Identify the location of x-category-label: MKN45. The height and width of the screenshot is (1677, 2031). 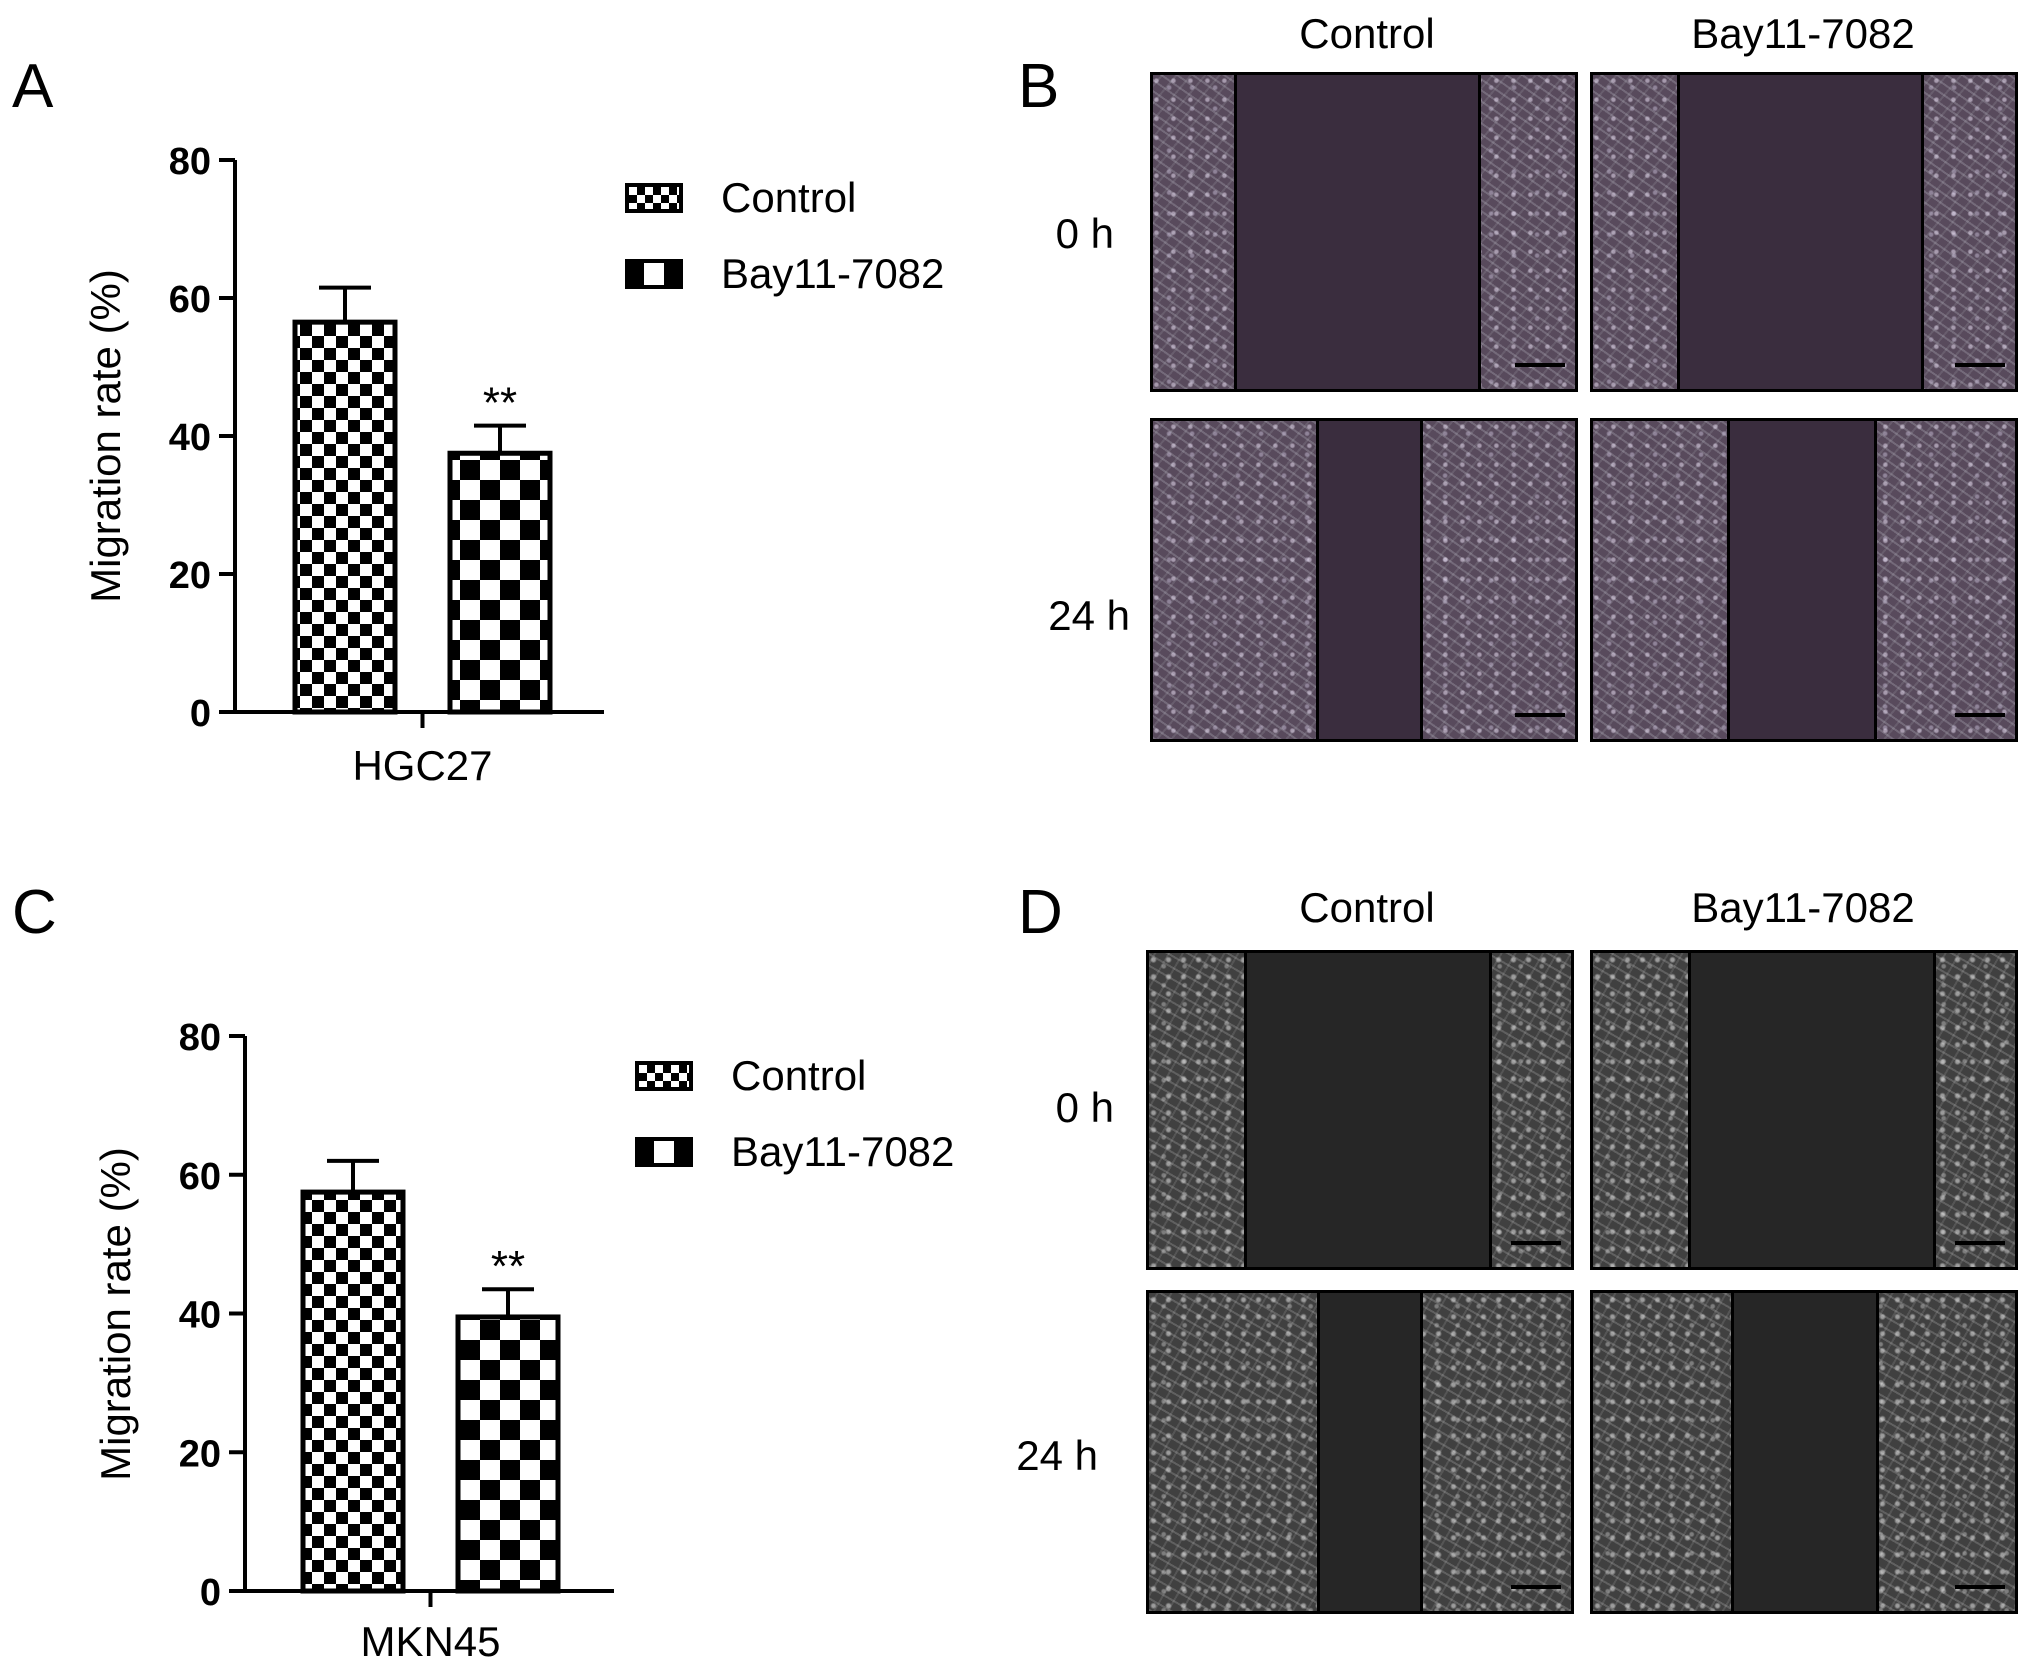
(430, 1641).